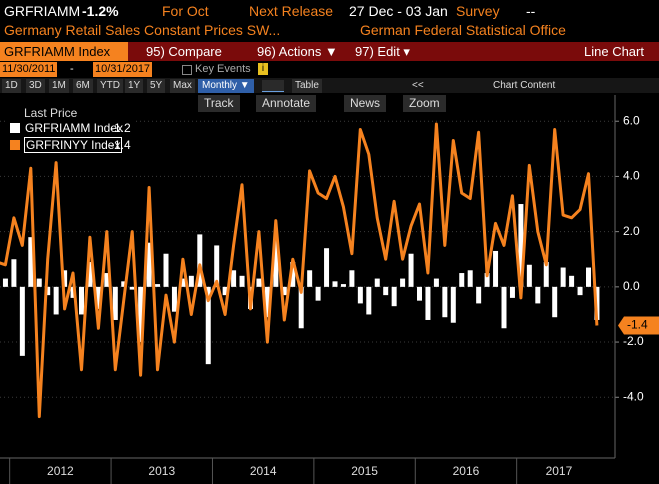 Image resolution: width=659 pixels, height=484 pixels. Describe the element at coordinates (286, 103) in the screenshot. I see `chart-tool: Annotate` at that location.